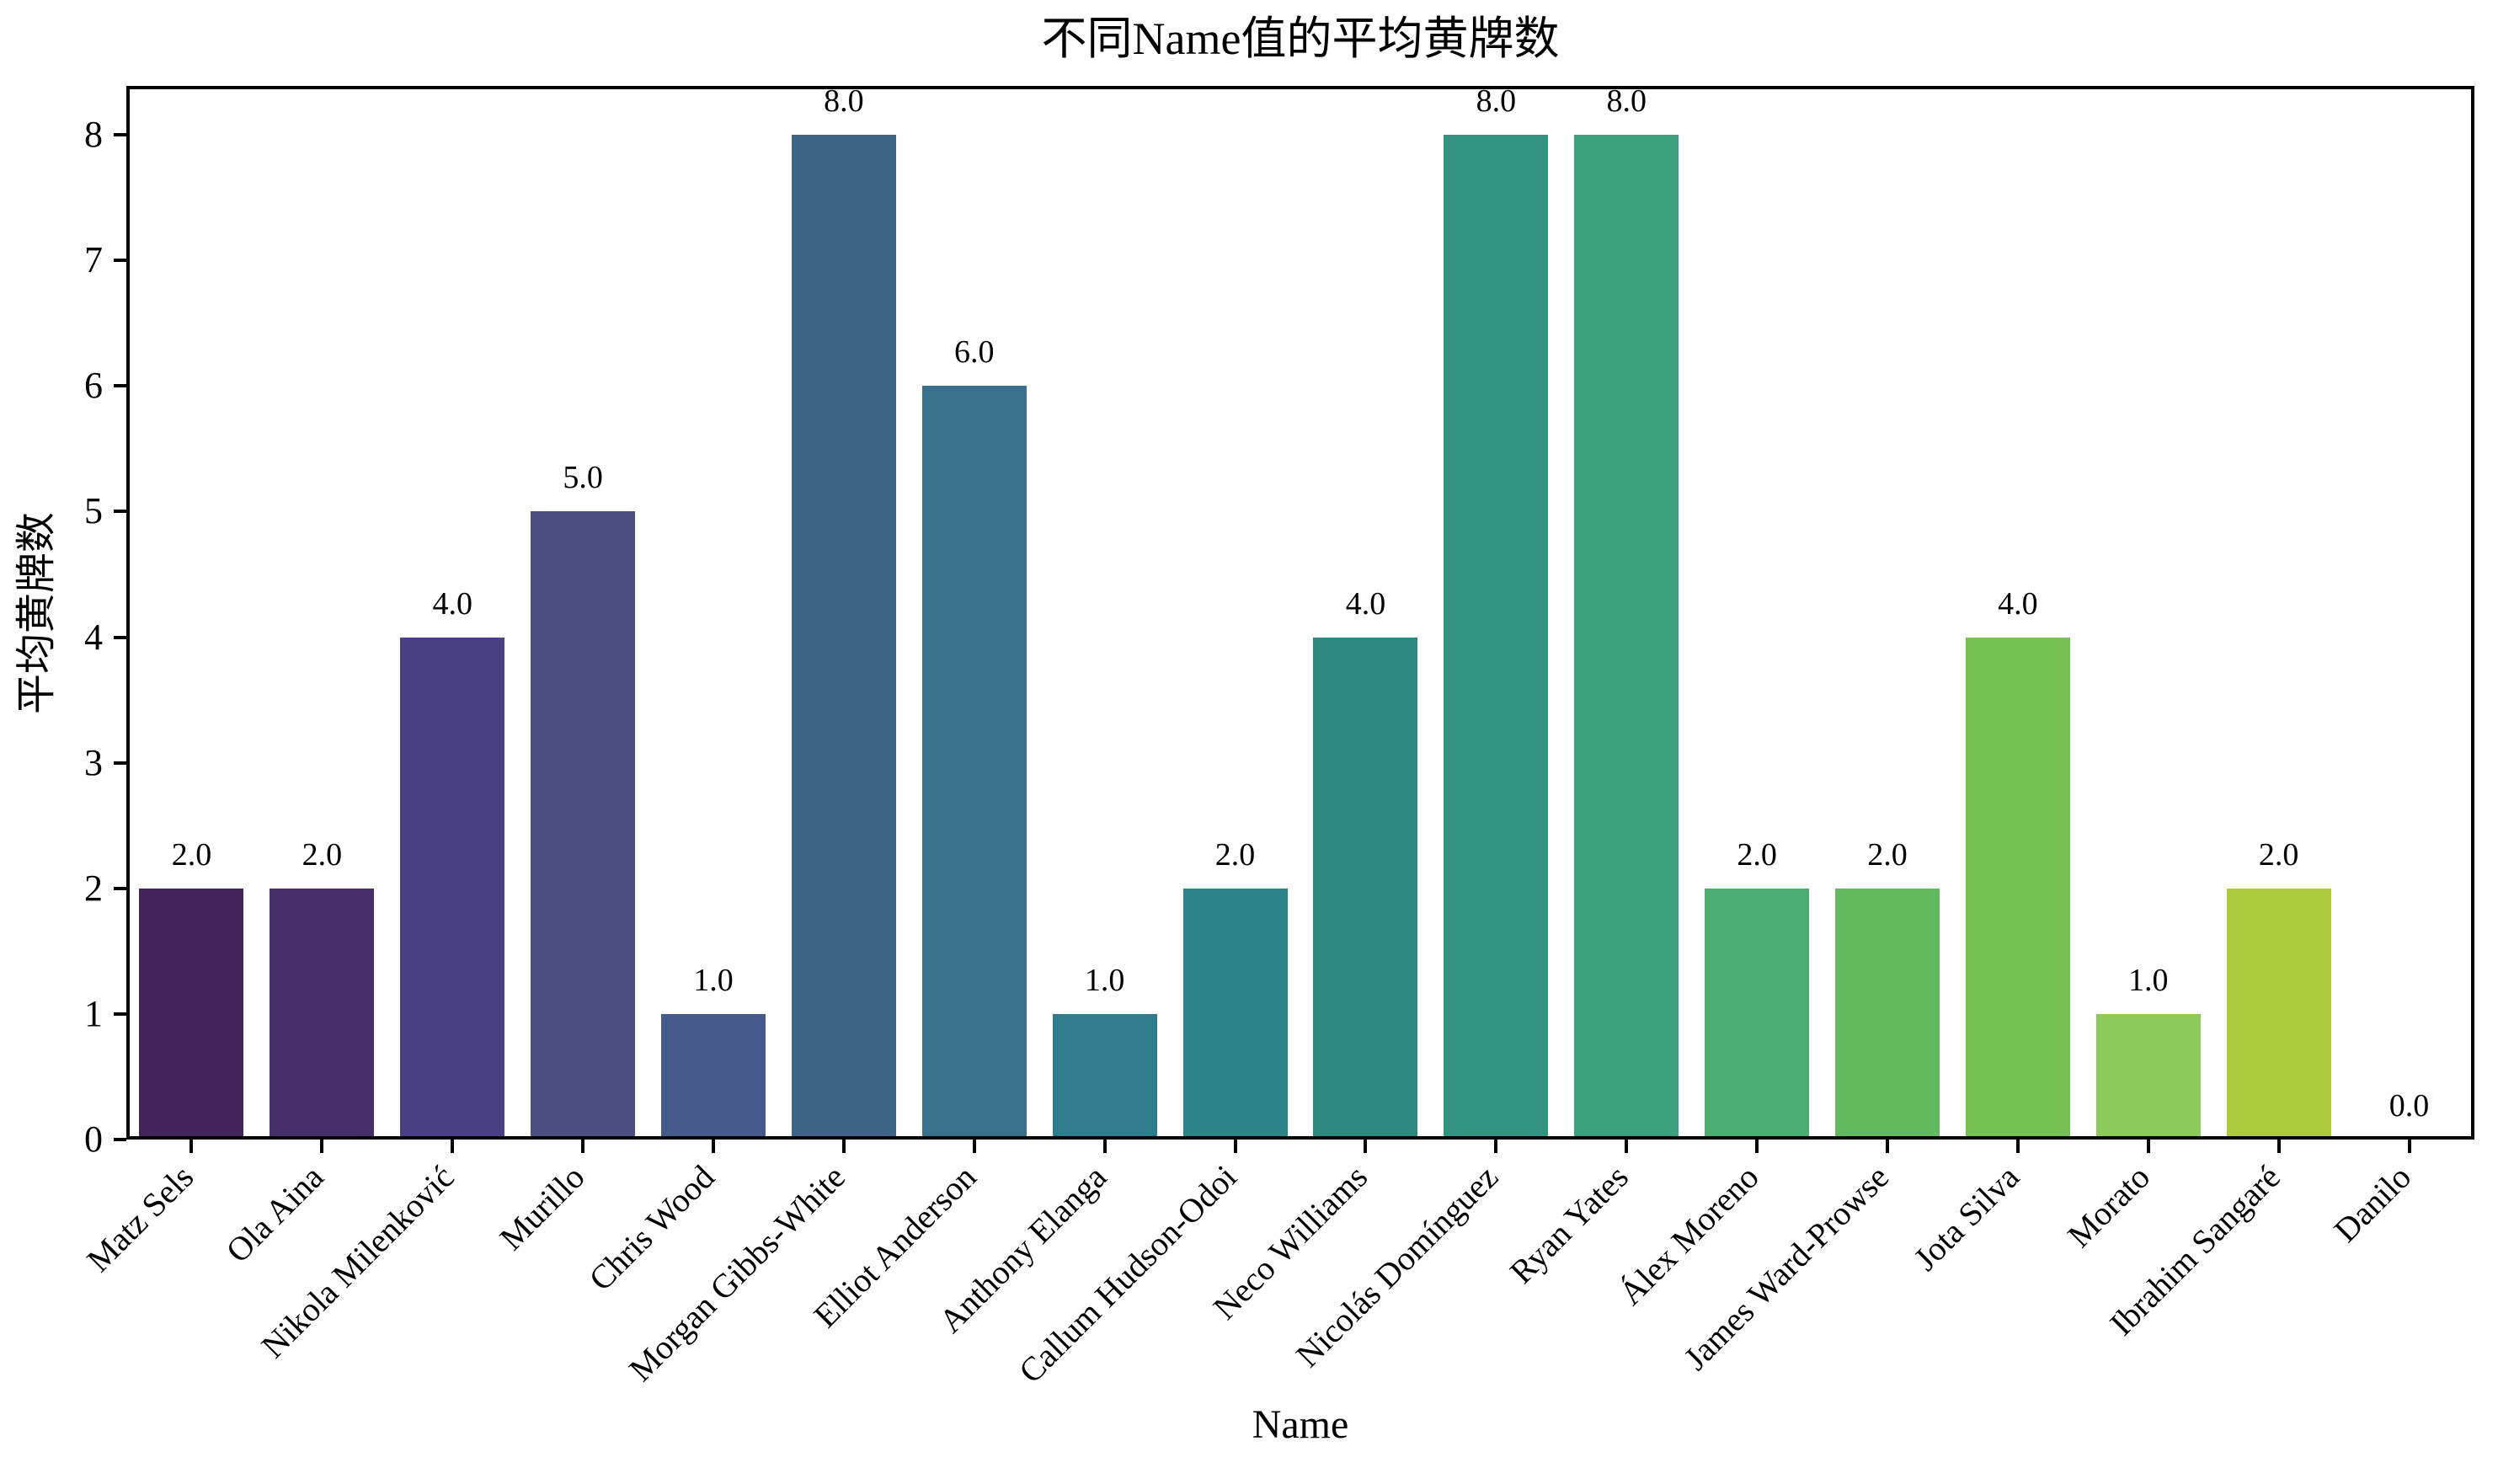 The width and height of the screenshot is (2498, 1484). I want to click on x-tick-label: Morgan Gibbs-White, so click(737, 1273).